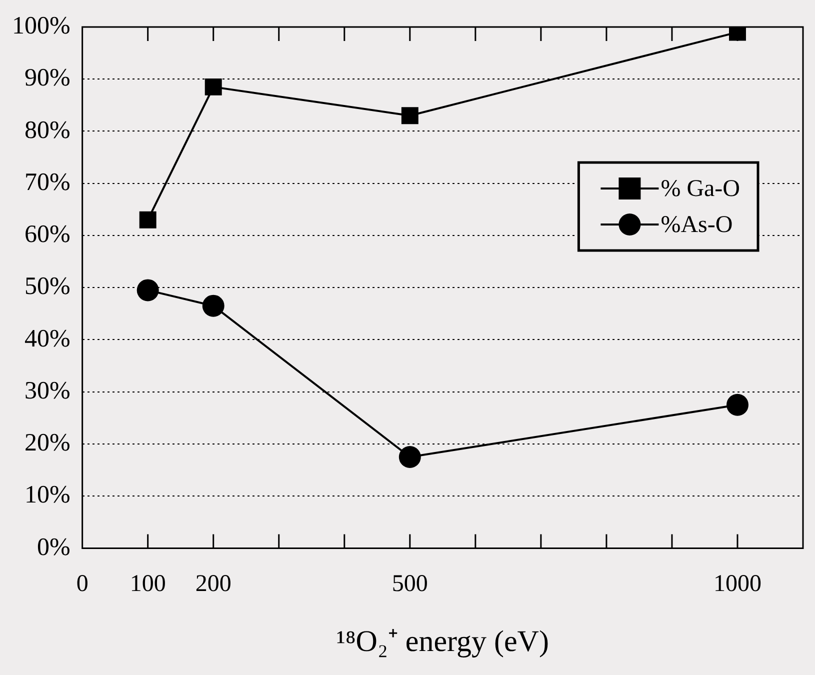  I want to click on legend-label: % Ga-O, so click(700, 189).